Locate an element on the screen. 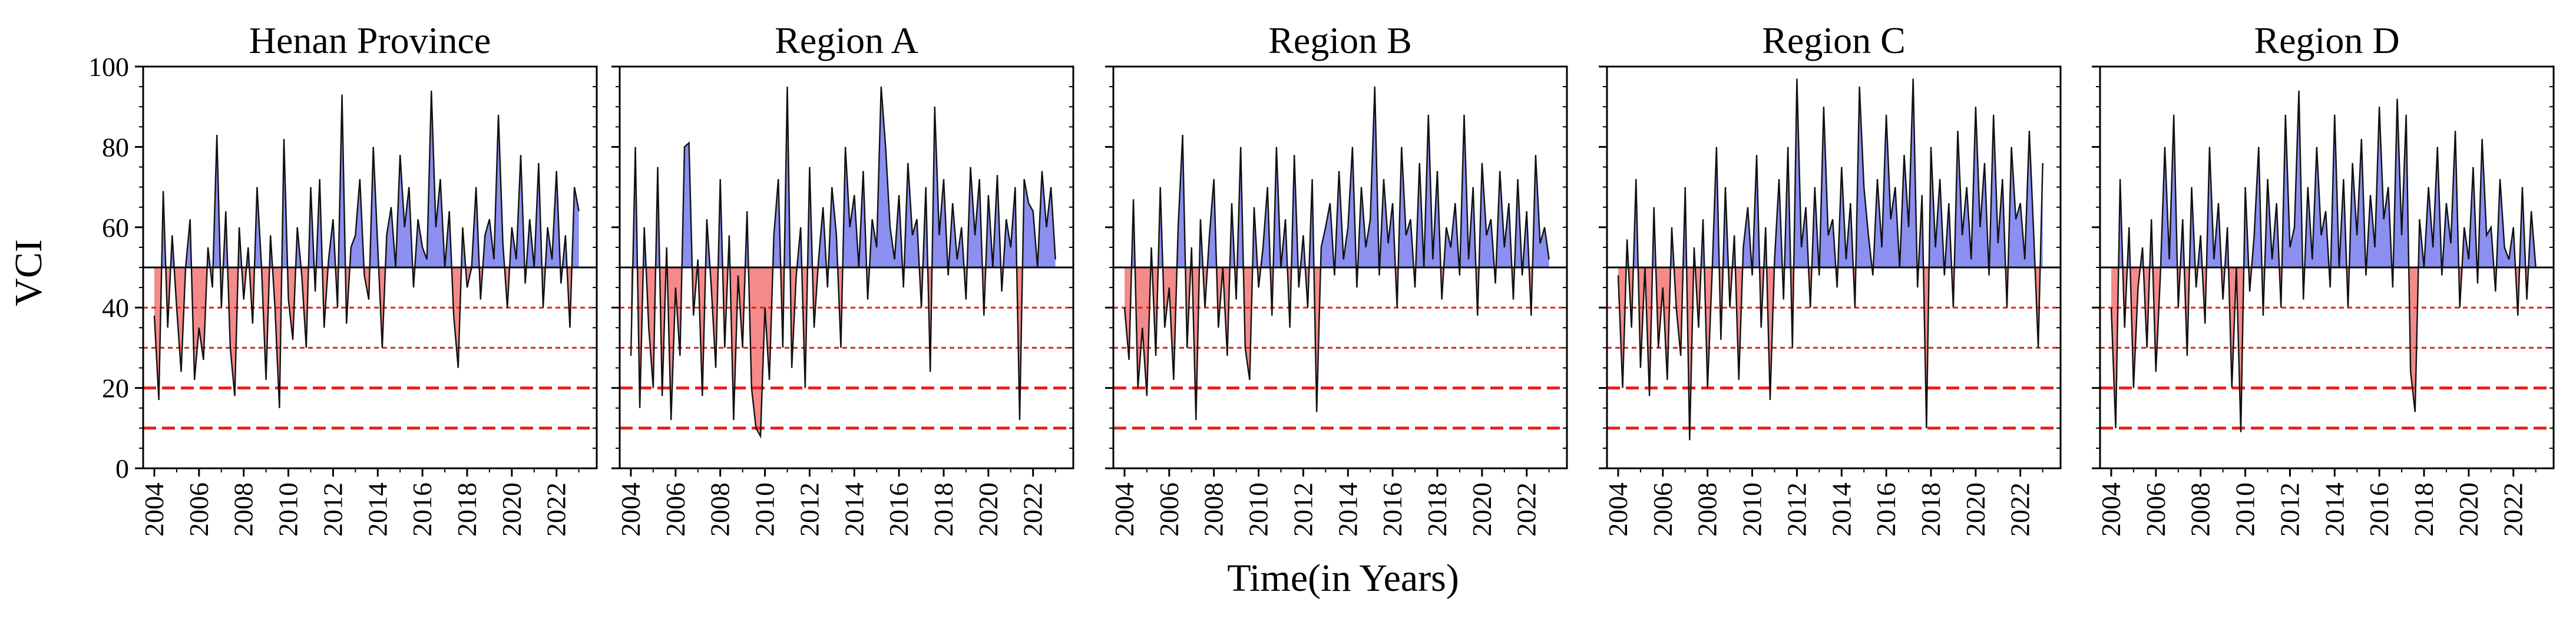 The image size is (2576, 625). y-tick-label: 0 is located at coordinates (122, 469).